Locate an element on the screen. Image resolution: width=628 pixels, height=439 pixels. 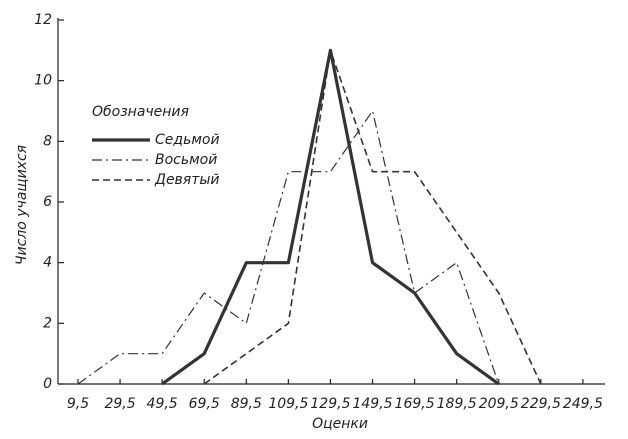
y-axis-label: Число учащихся is located at coordinates (22, 205).